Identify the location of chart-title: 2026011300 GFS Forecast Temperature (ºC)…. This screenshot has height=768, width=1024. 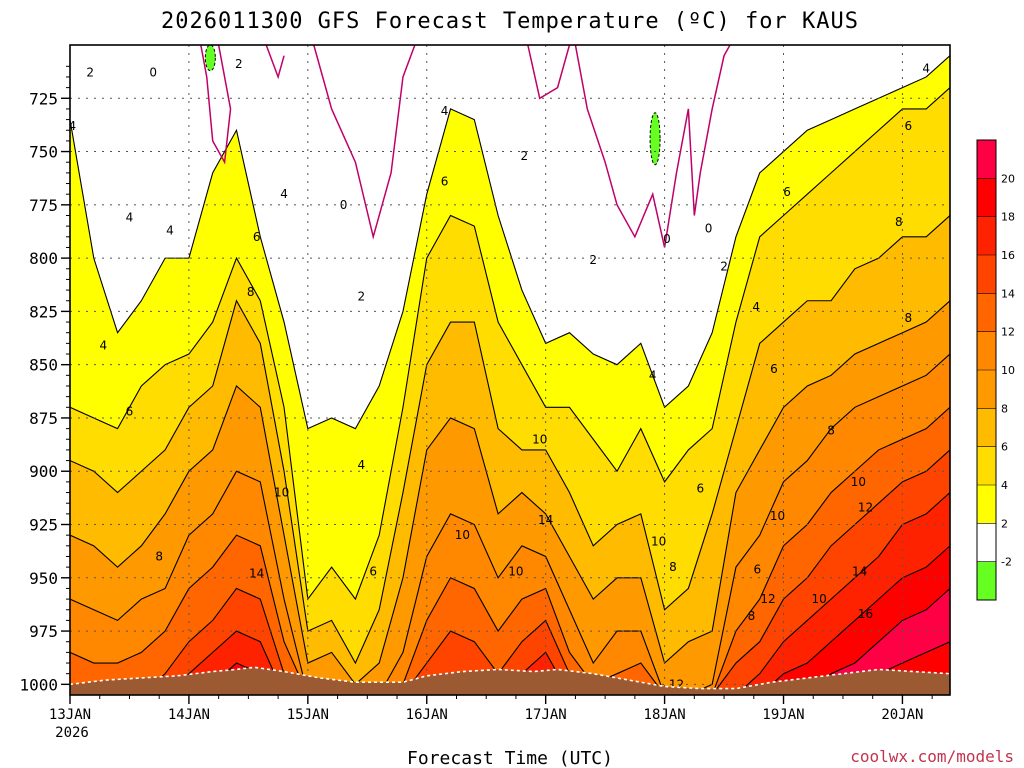
(510, 21).